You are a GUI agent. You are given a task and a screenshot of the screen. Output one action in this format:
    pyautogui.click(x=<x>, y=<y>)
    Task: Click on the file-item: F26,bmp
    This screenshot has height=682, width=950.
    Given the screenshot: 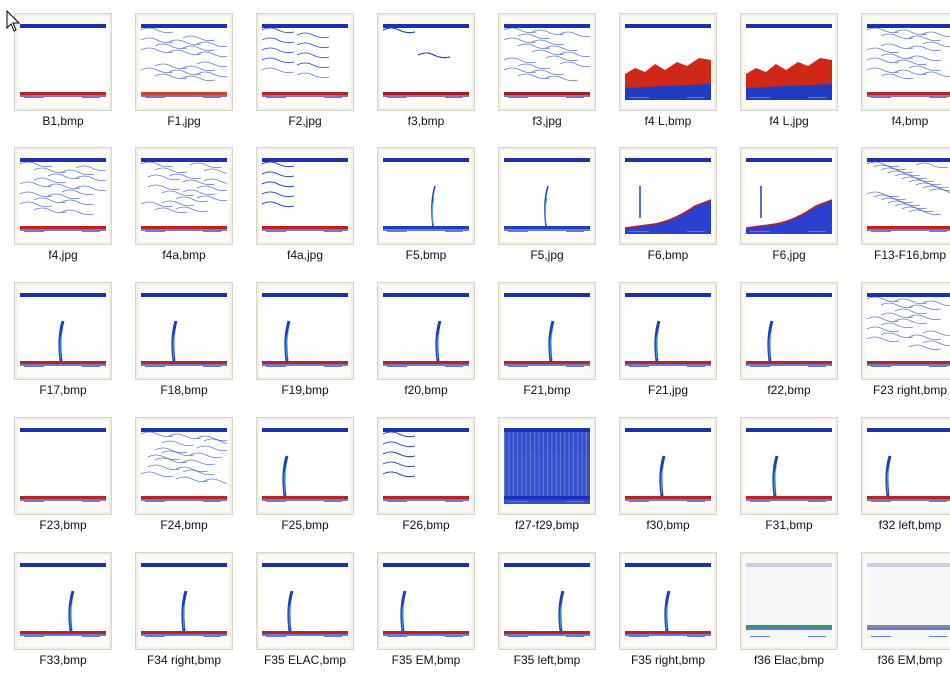 What is the action you would take?
    pyautogui.click(x=437, y=482)
    